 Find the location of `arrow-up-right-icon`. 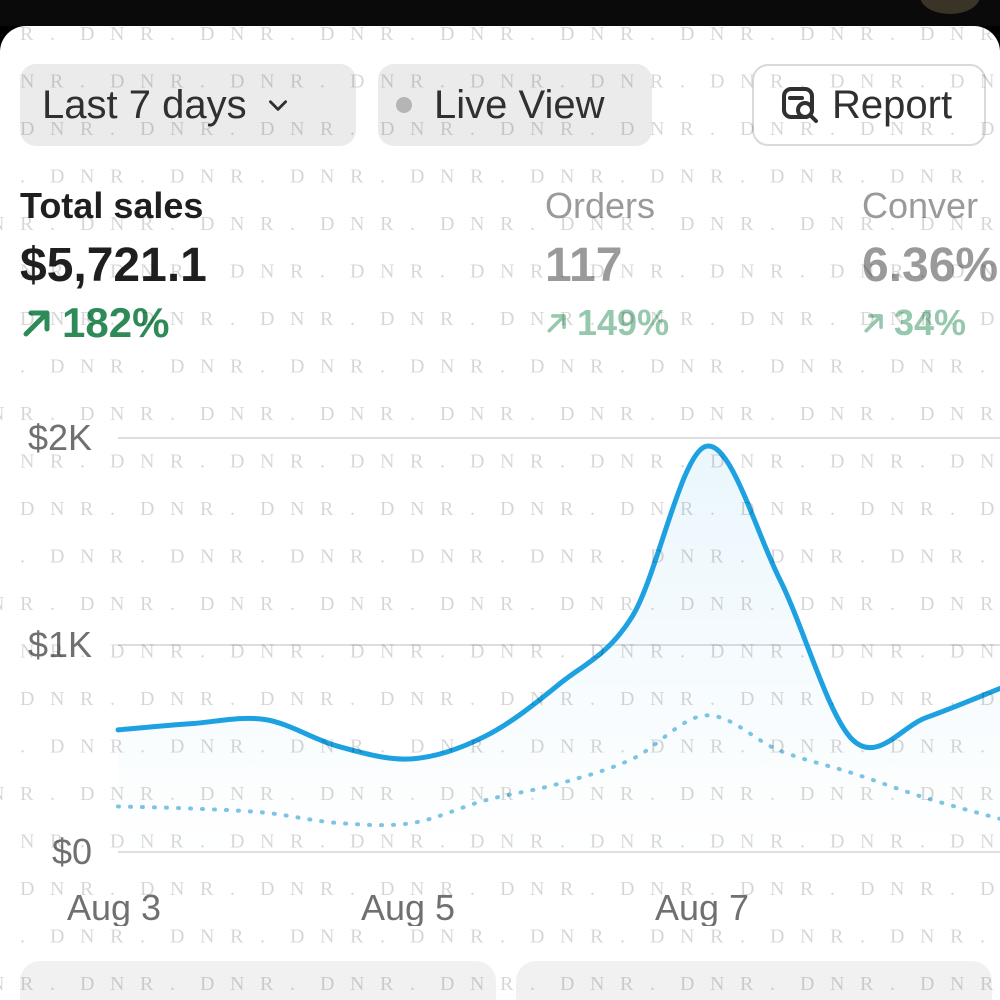

arrow-up-right-icon is located at coordinates (556, 323).